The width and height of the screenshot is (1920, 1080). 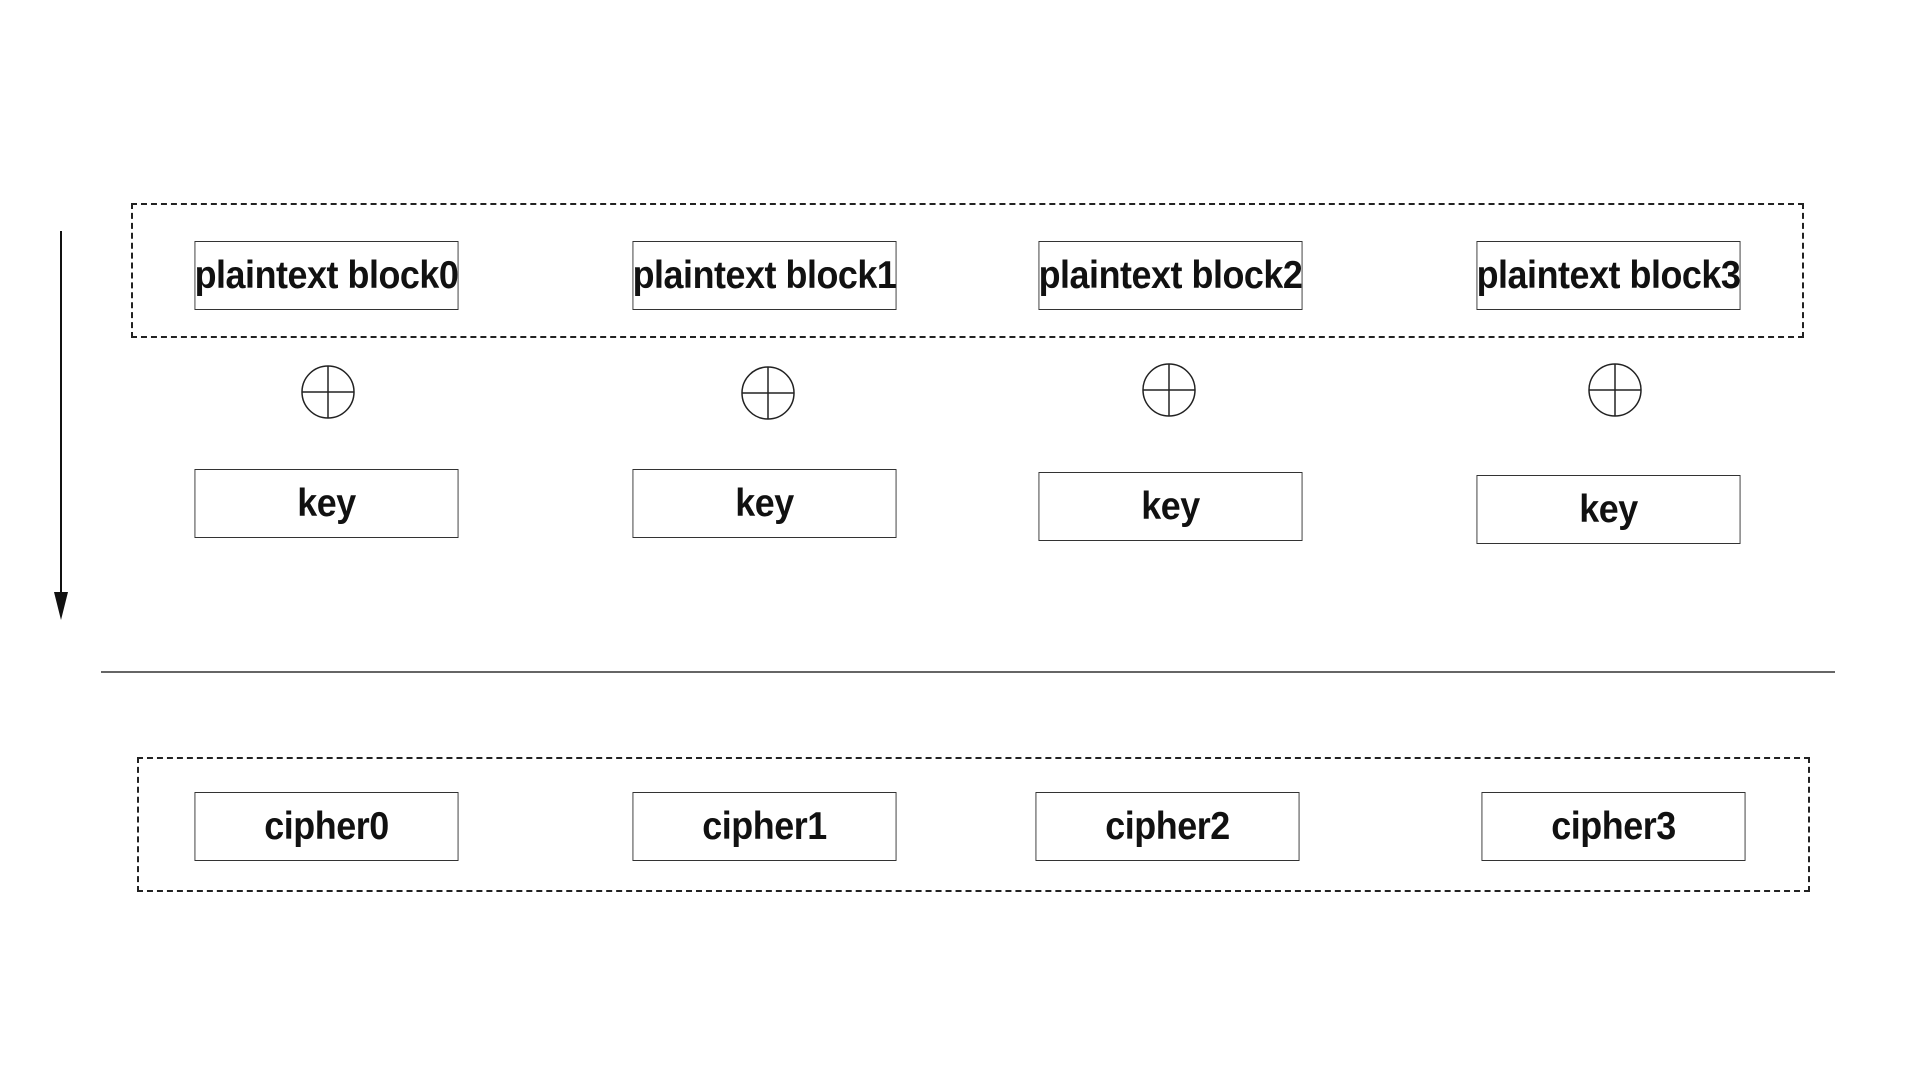 I want to click on cipher-block-3: cipher3, so click(x=1613, y=826).